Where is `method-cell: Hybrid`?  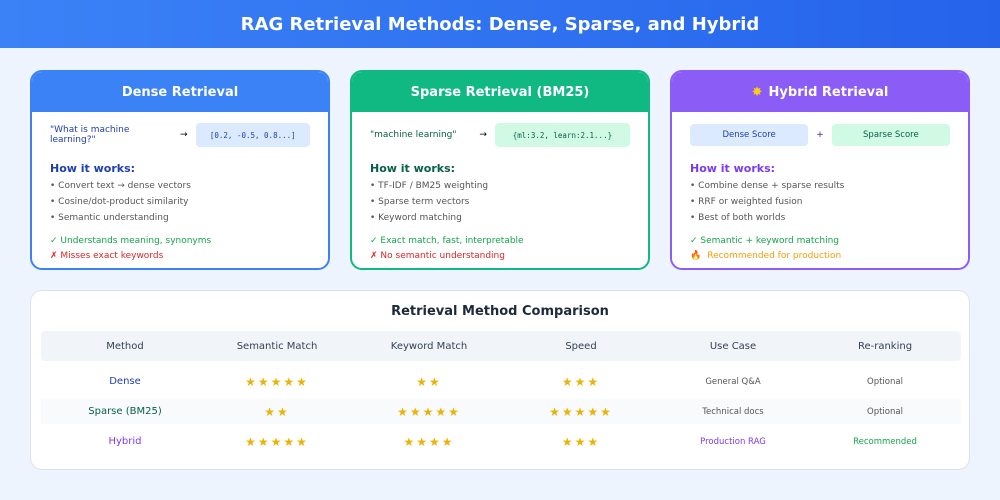 method-cell: Hybrid is located at coordinates (125, 441).